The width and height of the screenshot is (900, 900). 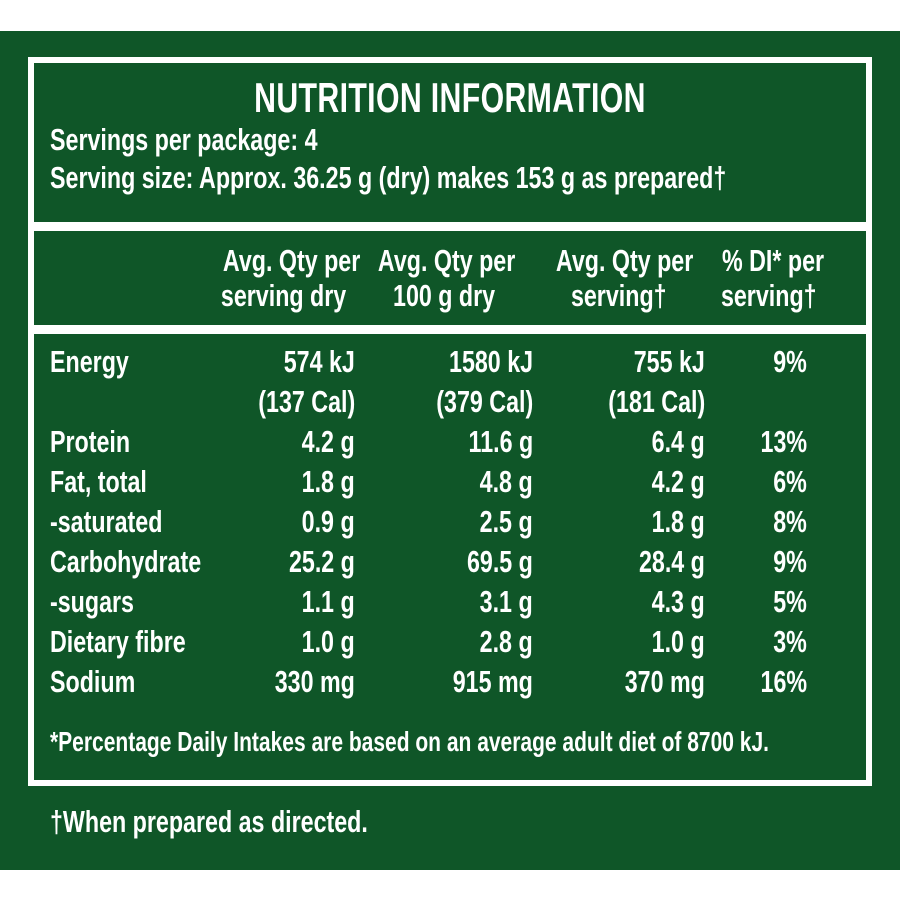 What do you see at coordinates (506, 521) in the screenshot?
I see `value-100g-dry: 2.5 g` at bounding box center [506, 521].